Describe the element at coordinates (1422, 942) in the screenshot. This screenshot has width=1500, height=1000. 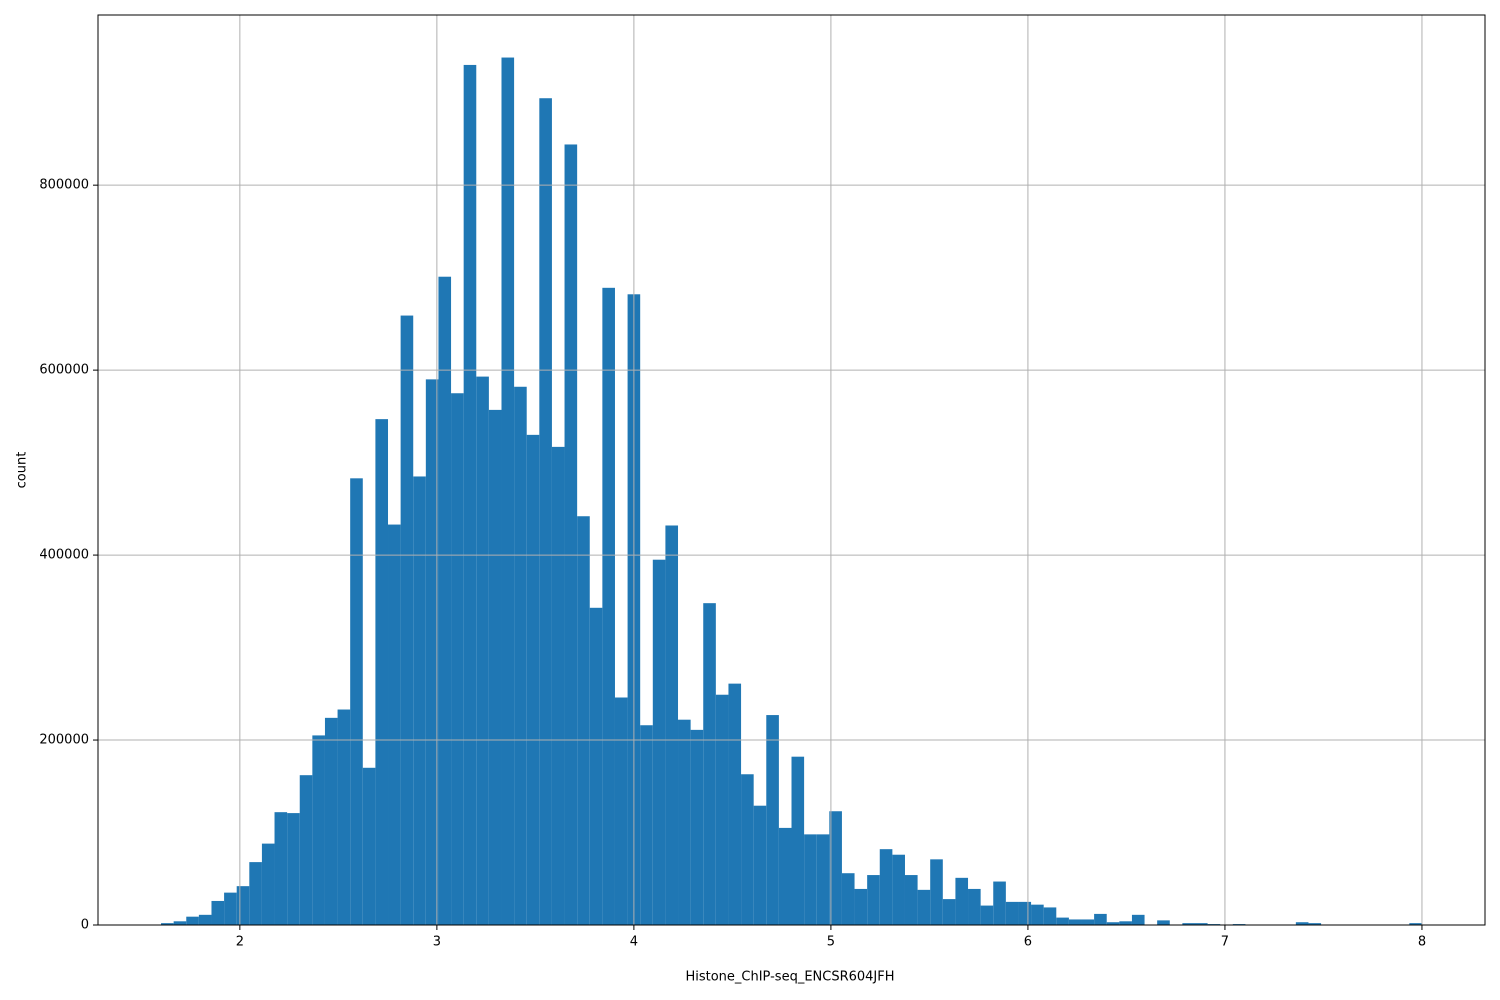
I see `x-tick-label: 8` at that location.